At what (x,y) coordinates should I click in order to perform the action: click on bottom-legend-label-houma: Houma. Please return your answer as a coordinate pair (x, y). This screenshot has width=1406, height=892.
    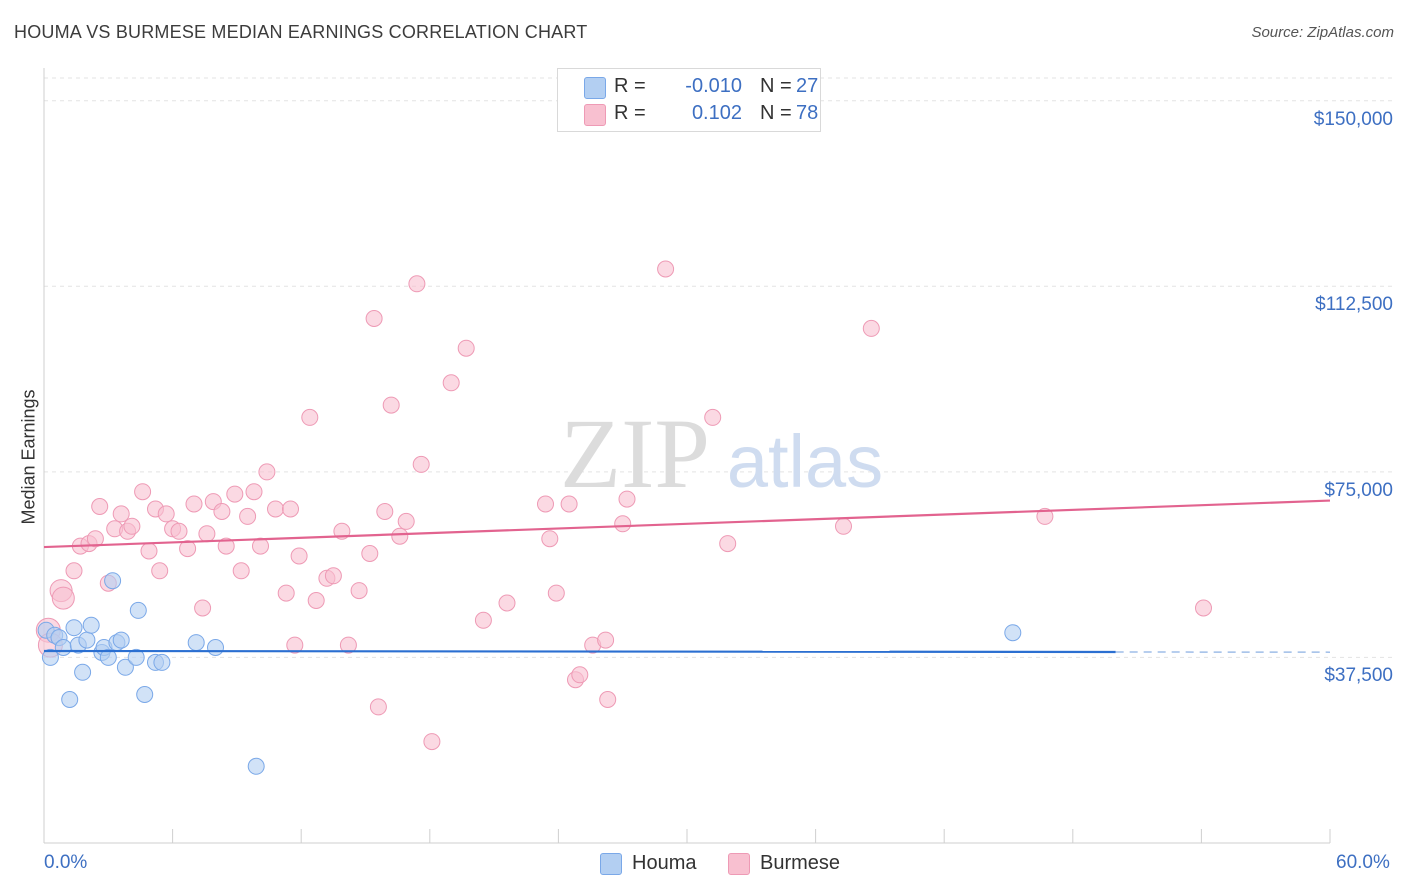
    Looking at the image, I should click on (664, 863).